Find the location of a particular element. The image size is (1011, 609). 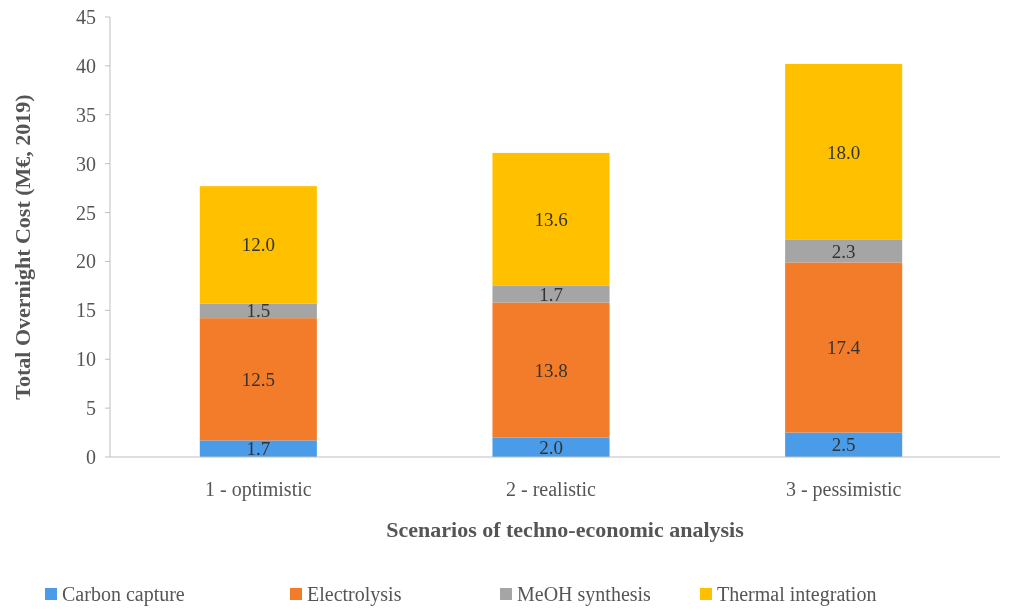

data-label: 2.3 is located at coordinates (843, 251).